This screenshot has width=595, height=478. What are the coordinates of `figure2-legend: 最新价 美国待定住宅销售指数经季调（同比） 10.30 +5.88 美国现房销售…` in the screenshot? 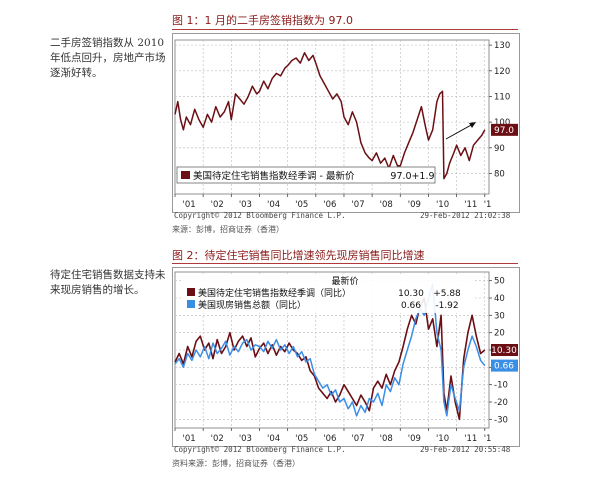 It's located at (328, 294).